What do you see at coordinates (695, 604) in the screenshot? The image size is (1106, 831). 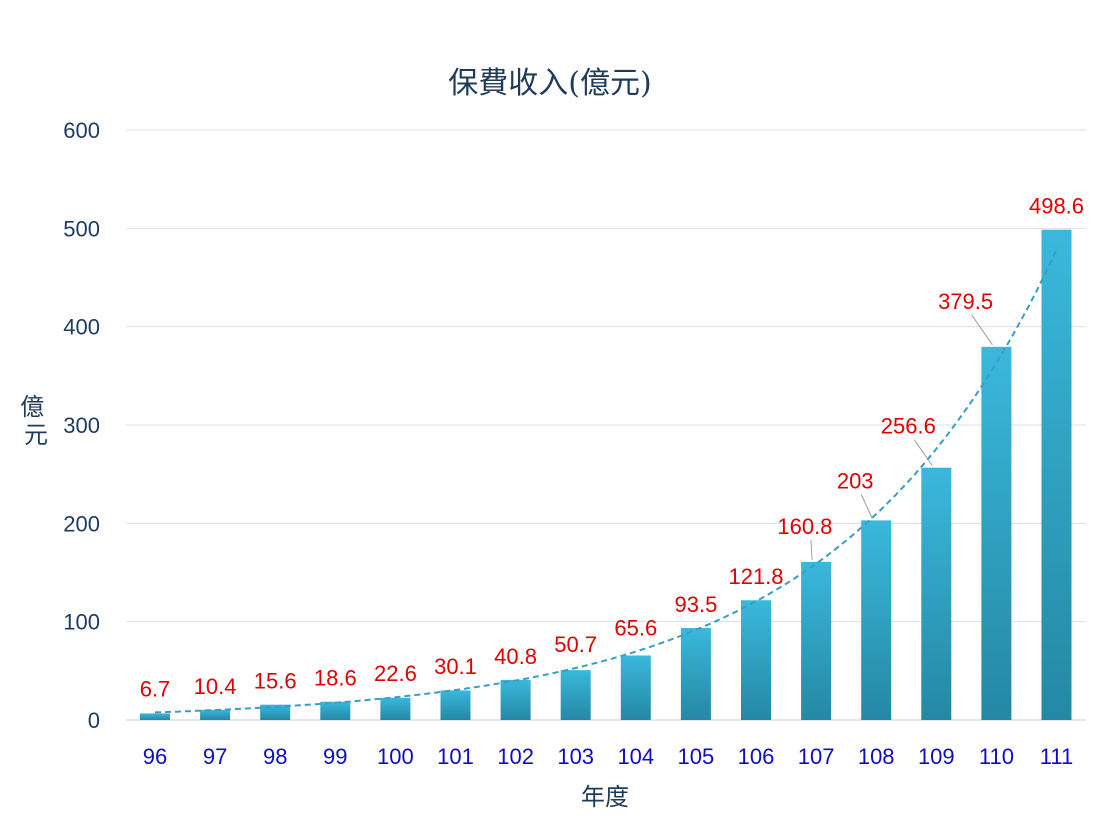 I see `data-label: 93.5` at bounding box center [695, 604].